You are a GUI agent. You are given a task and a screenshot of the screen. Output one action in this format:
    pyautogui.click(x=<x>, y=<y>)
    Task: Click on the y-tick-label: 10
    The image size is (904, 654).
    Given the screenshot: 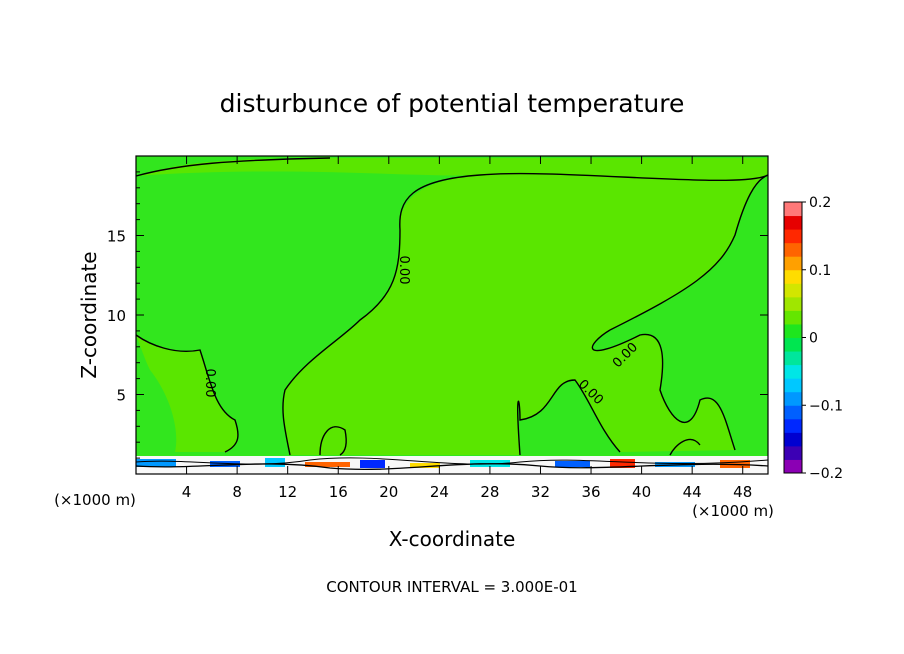 What is the action you would take?
    pyautogui.click(x=116, y=316)
    